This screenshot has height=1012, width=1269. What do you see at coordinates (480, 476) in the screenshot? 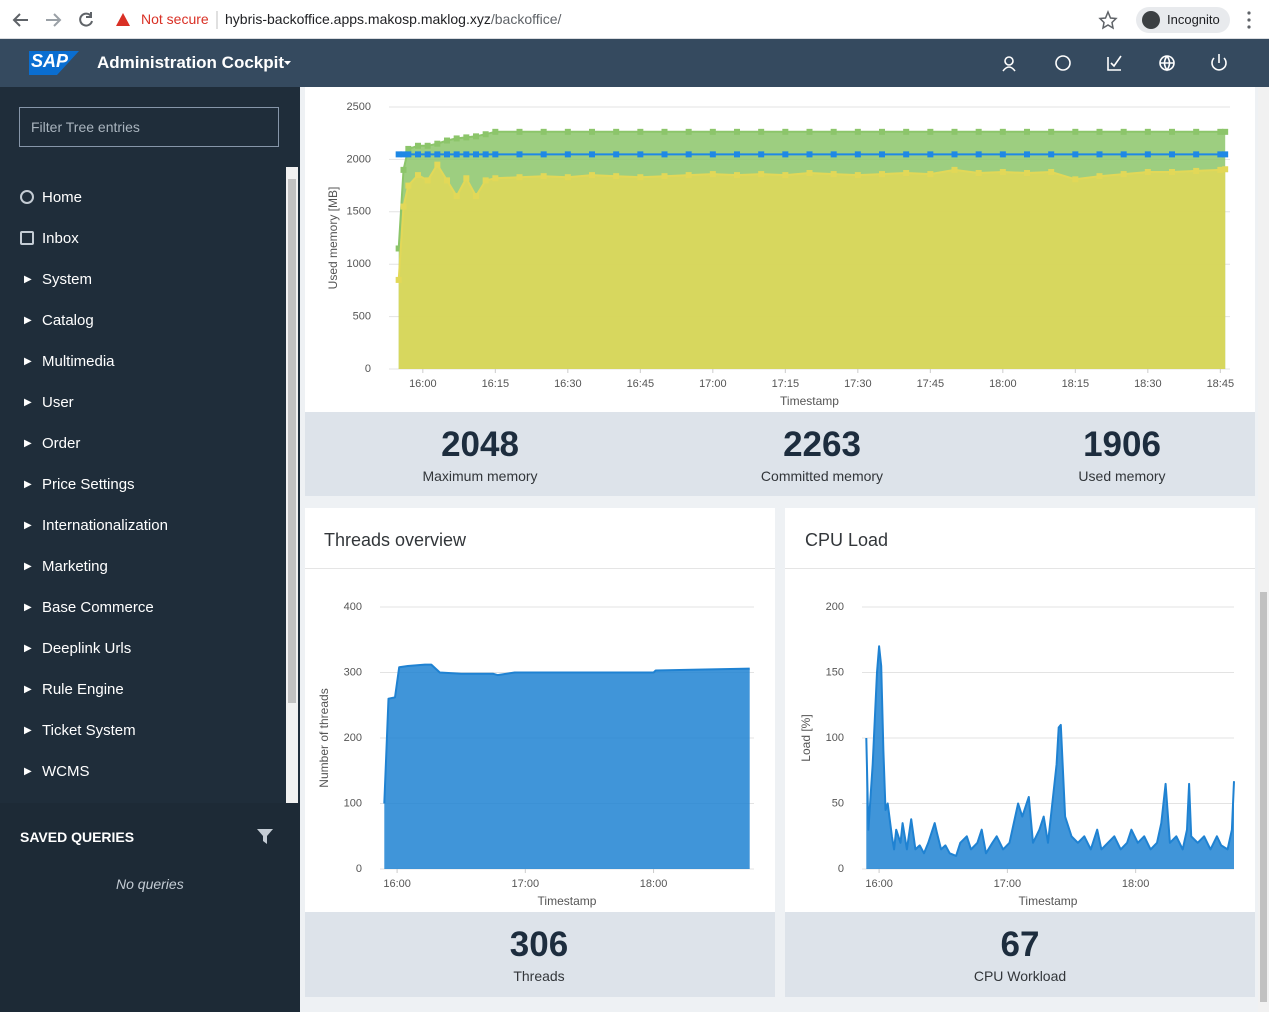
I see `stat-label: Maximum memory` at bounding box center [480, 476].